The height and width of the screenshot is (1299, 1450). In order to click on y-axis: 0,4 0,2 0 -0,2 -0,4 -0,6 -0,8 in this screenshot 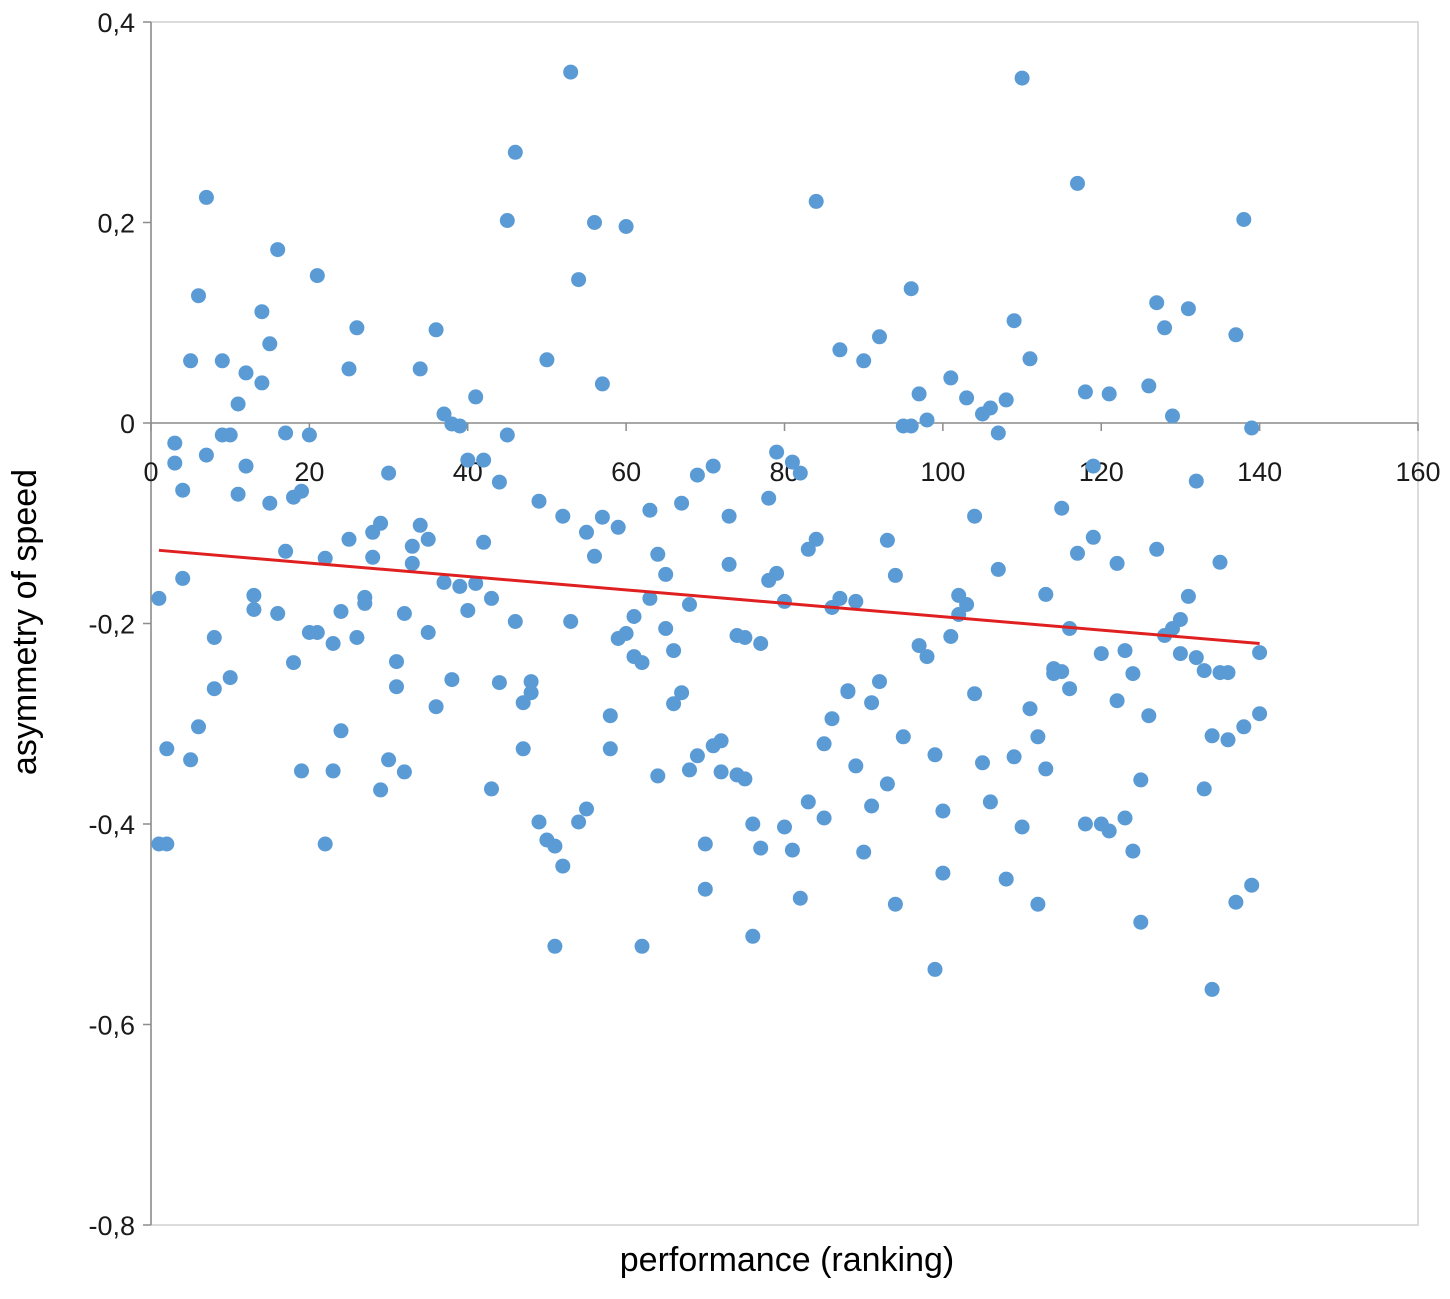, I will do `click(120, 624)`.